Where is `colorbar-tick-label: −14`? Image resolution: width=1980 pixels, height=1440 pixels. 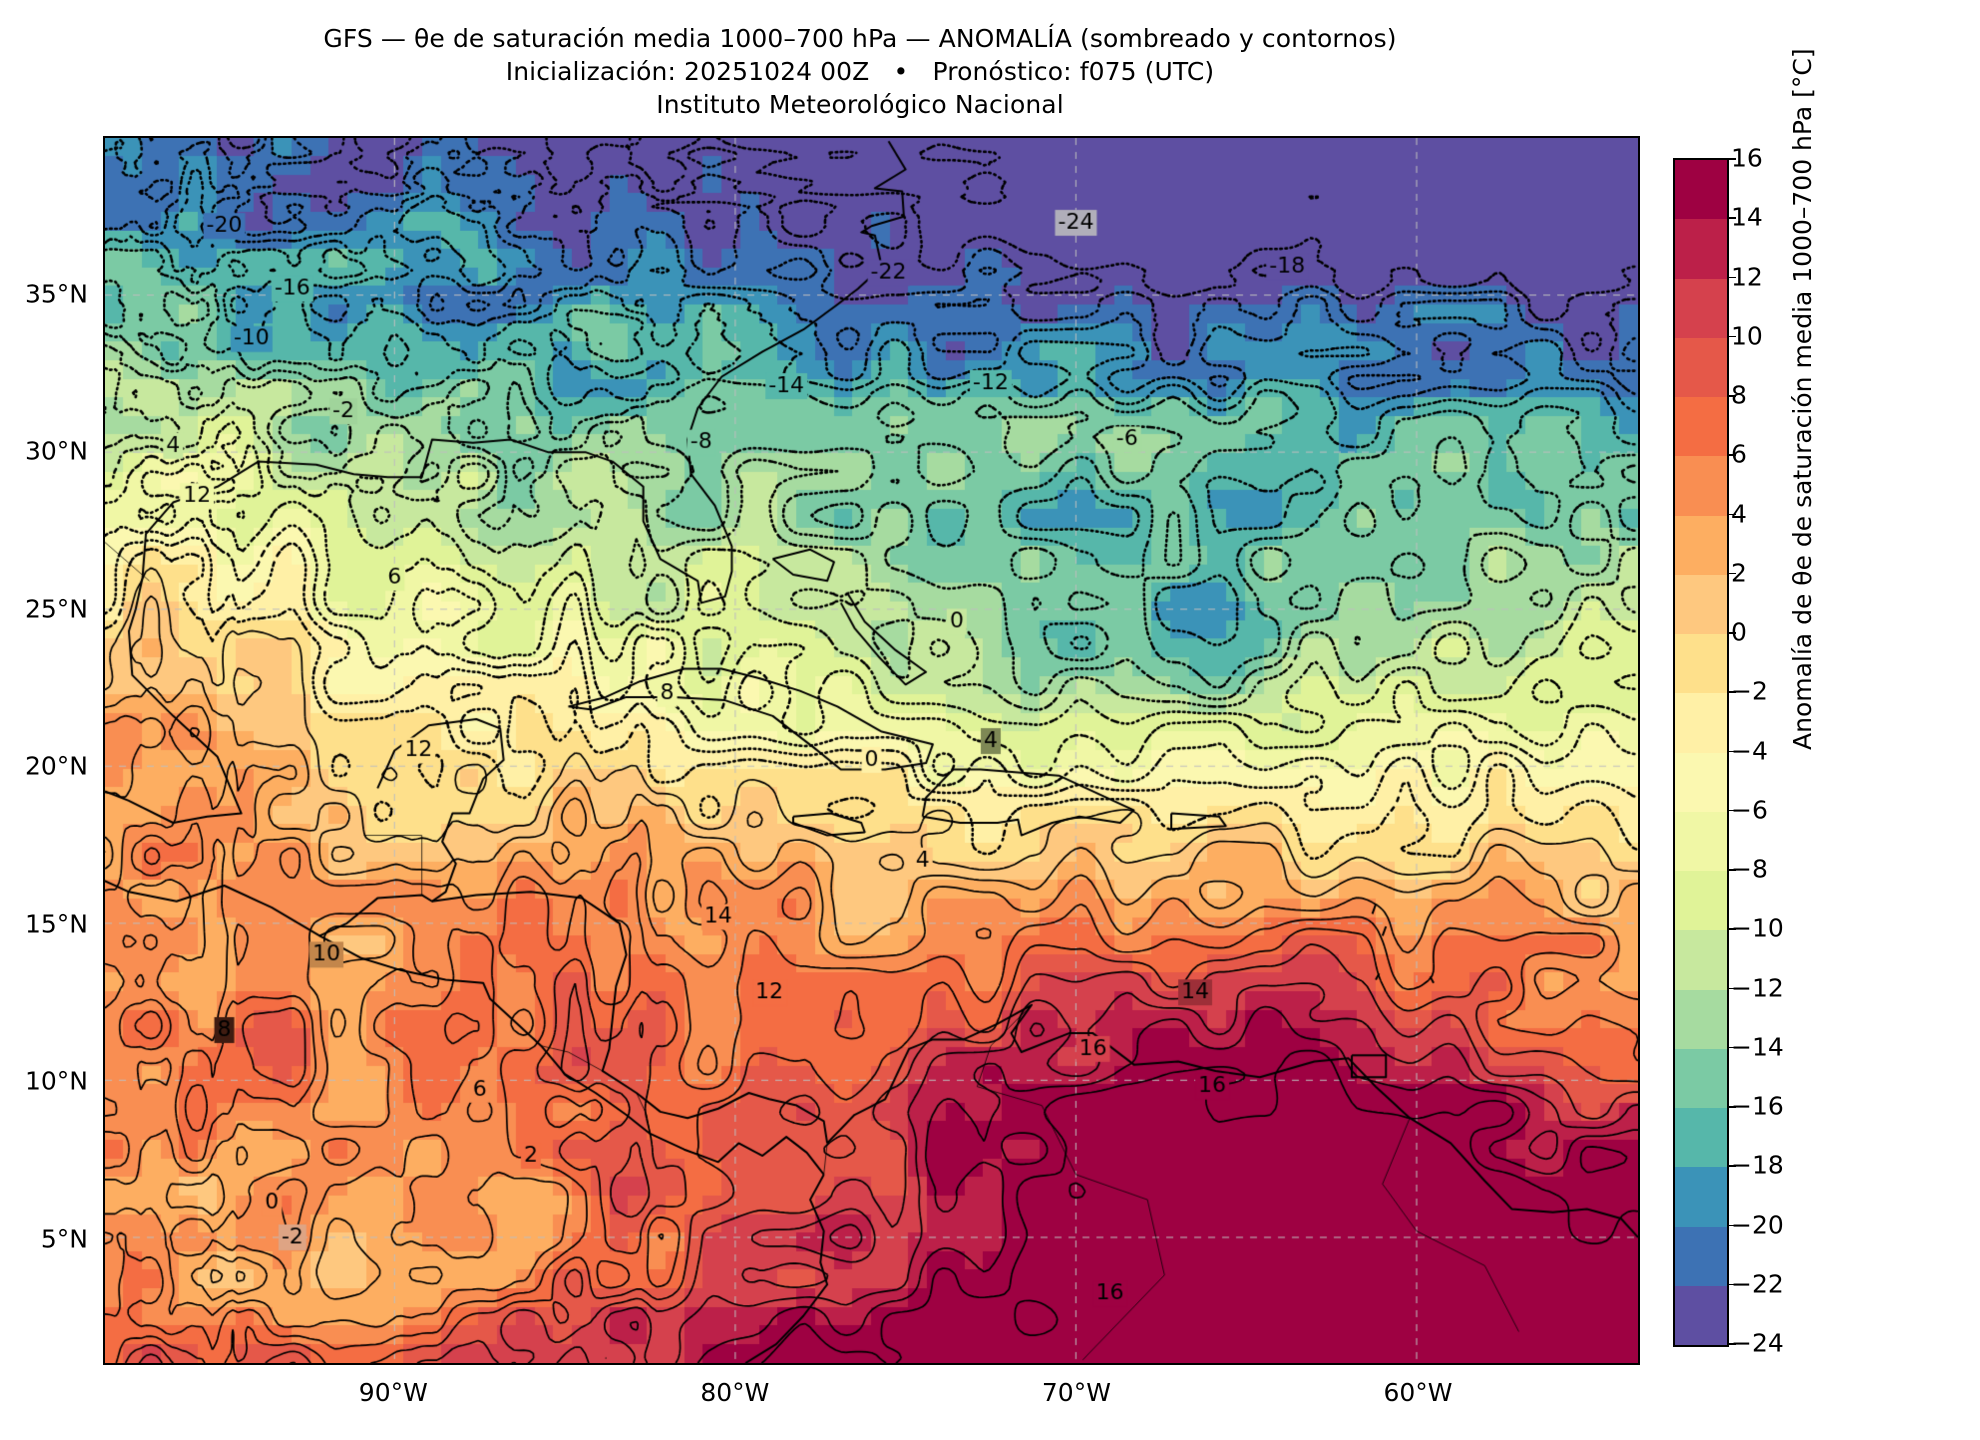 colorbar-tick-label: −14 is located at coordinates (1757, 1047).